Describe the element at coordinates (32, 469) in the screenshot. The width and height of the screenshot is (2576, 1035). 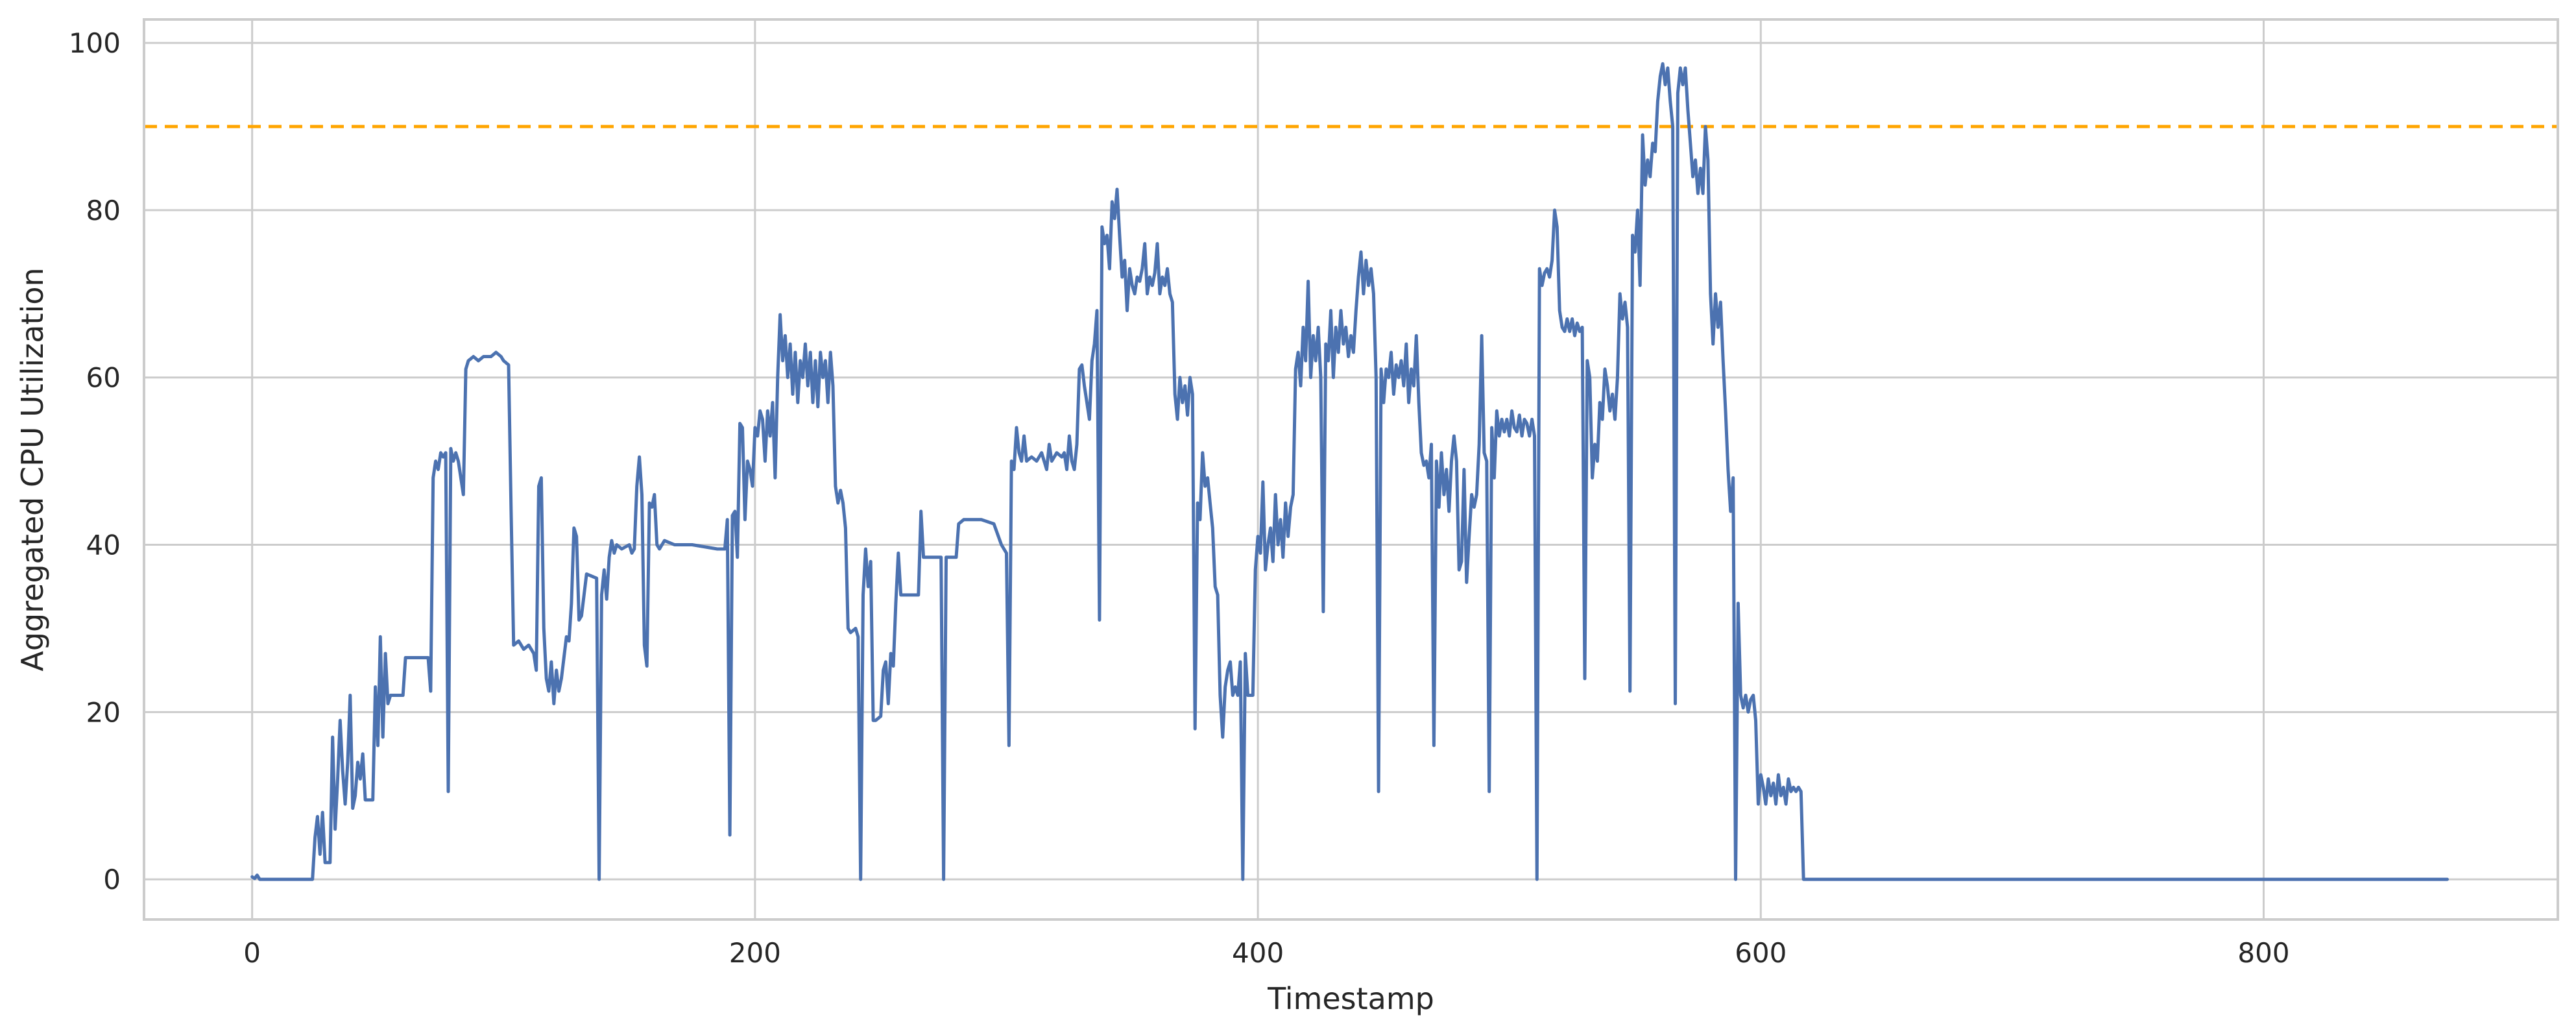
I see `y-axis-label: Aggregated CPU Utilization` at that location.